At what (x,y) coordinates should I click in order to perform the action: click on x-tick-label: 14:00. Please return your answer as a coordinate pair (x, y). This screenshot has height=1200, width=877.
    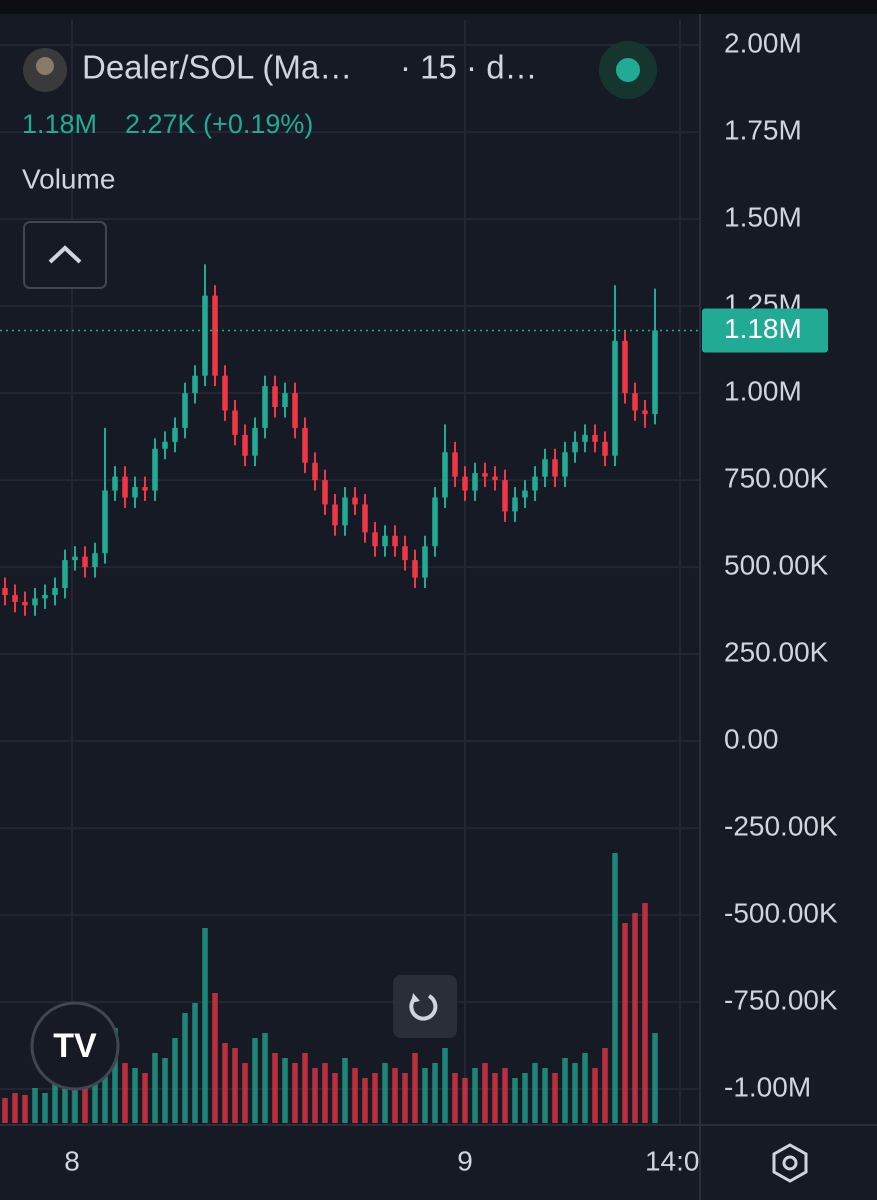
    Looking at the image, I should click on (680, 1160).